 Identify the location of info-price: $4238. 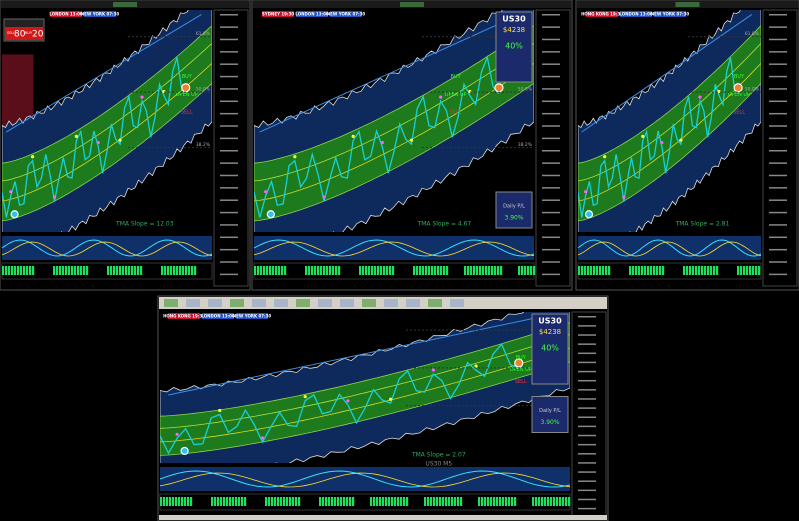
(550, 332).